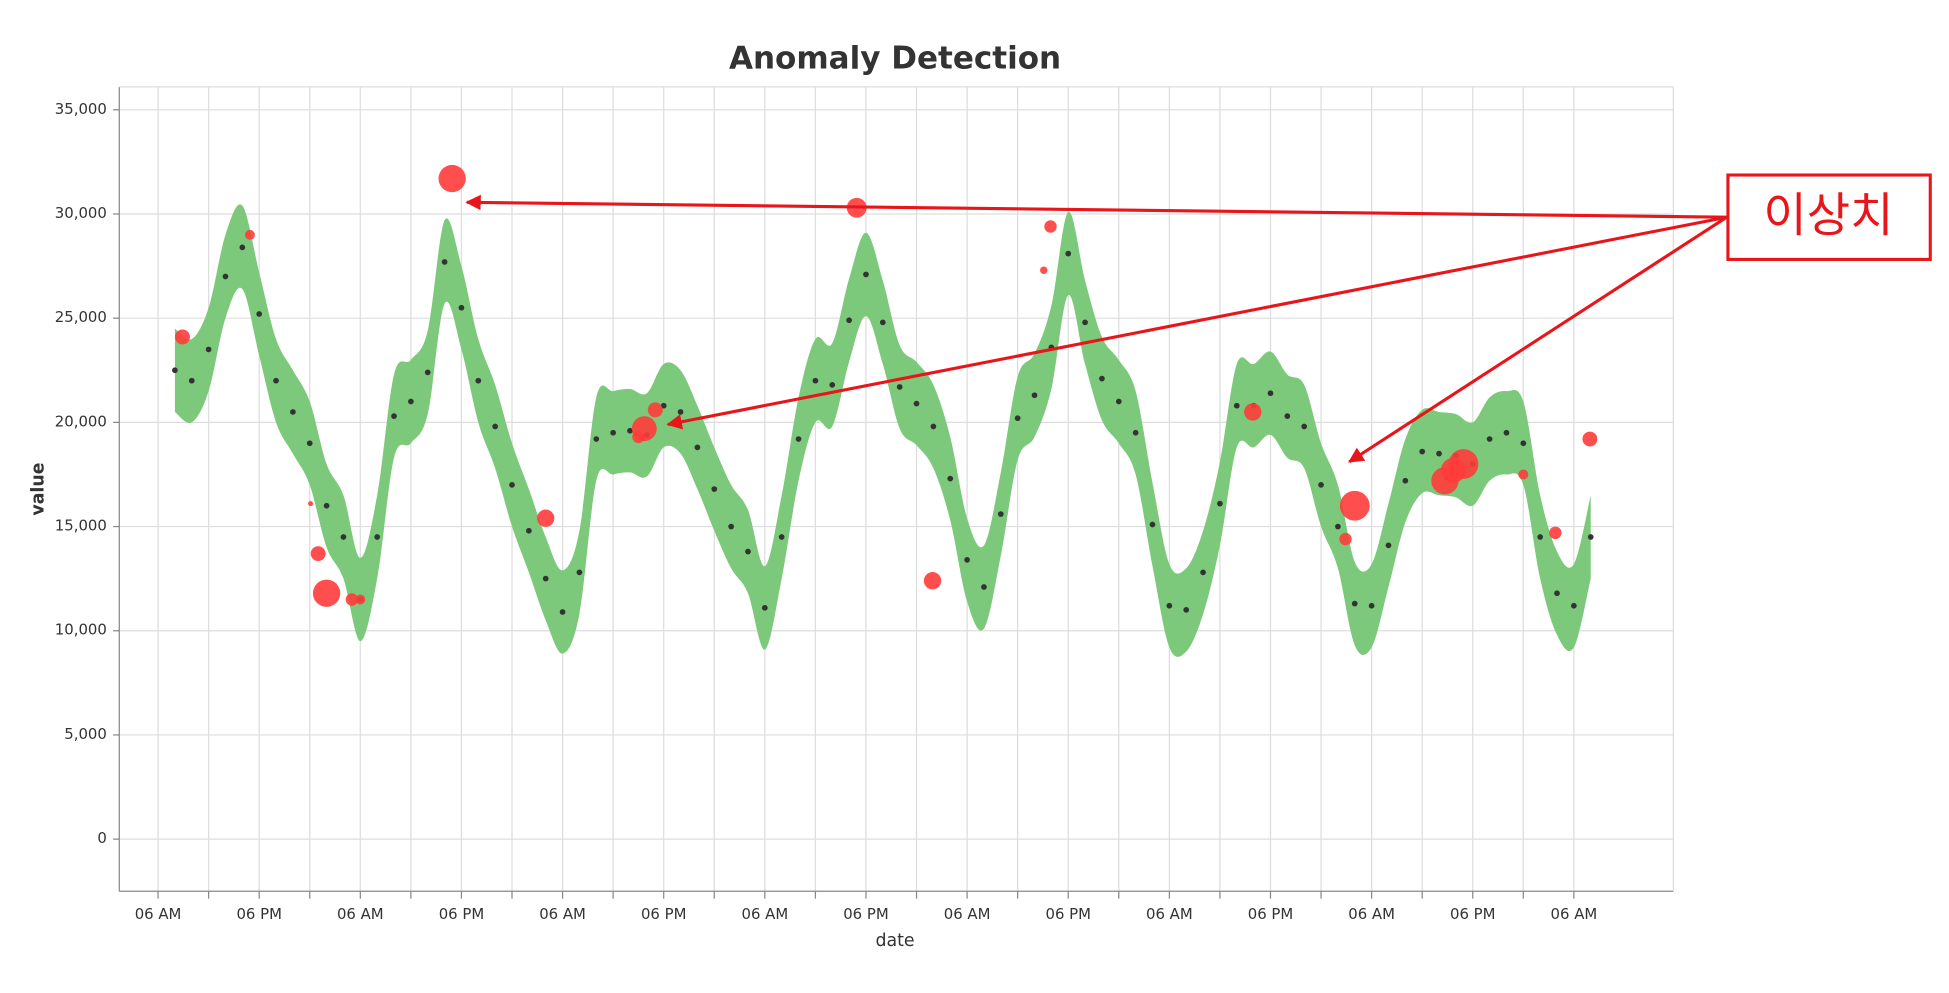 The image size is (1949, 993). Describe the element at coordinates (81, 630) in the screenshot. I see `y-tick-label: 10,000` at that location.